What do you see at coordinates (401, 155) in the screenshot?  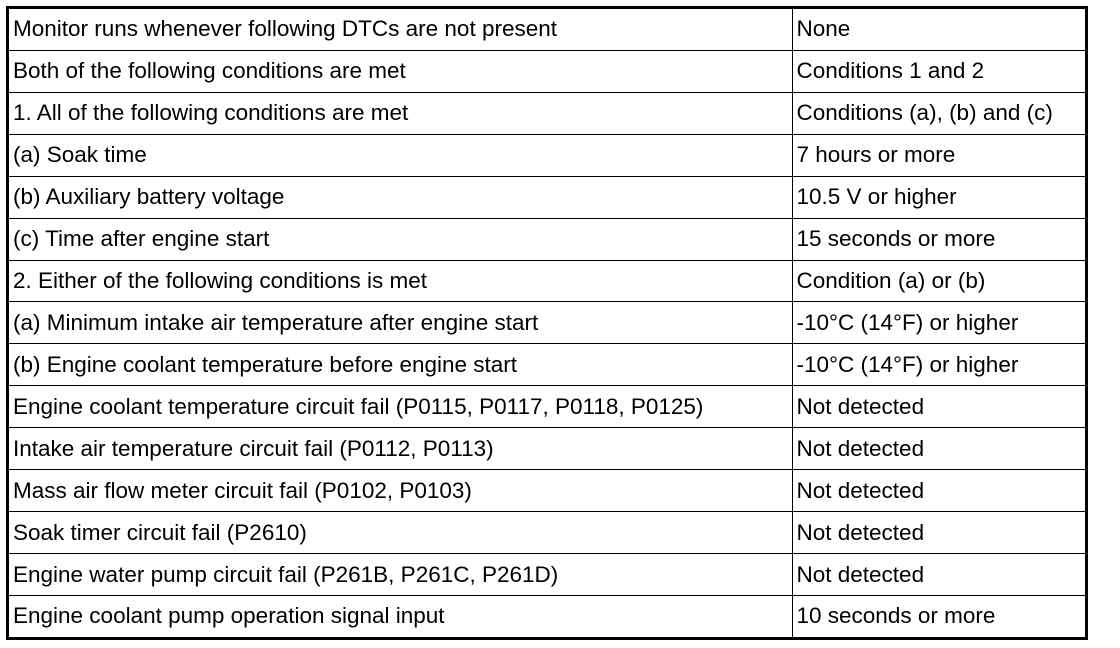 I see `condition-cell: (a) Soak time` at bounding box center [401, 155].